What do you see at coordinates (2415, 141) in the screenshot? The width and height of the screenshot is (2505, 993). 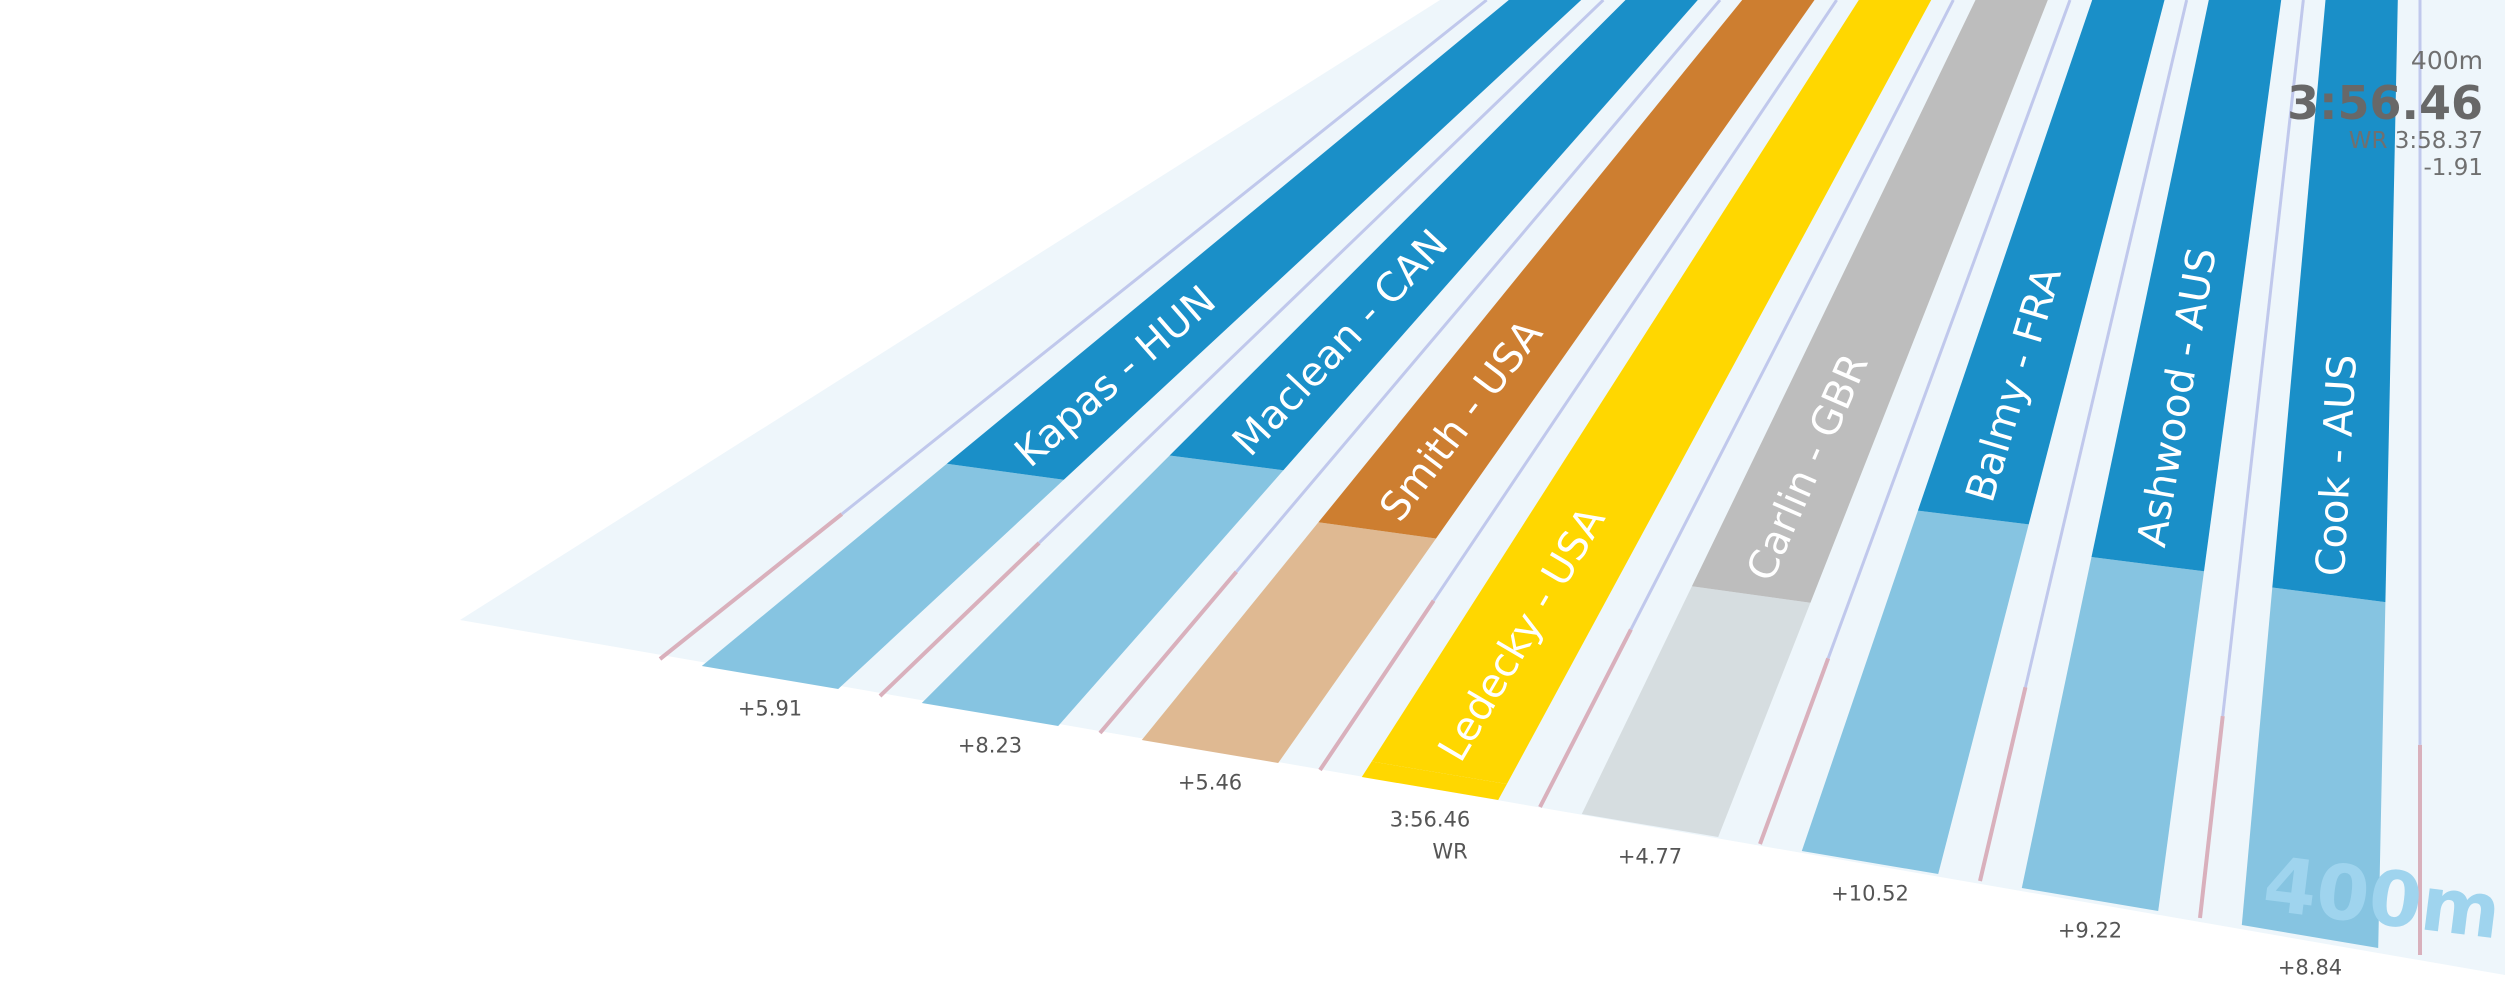 I see `world-record: WR 3:58.37` at bounding box center [2415, 141].